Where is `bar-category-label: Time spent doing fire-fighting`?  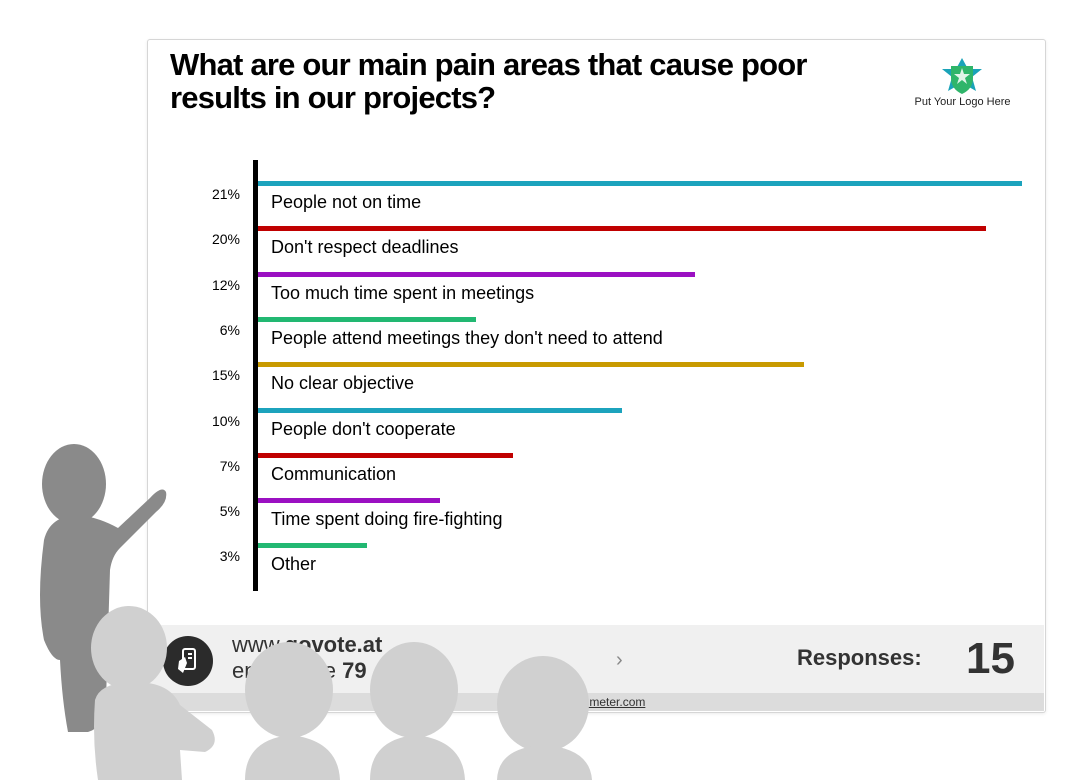
bar-category-label: Time spent doing fire-fighting is located at coordinates (387, 519).